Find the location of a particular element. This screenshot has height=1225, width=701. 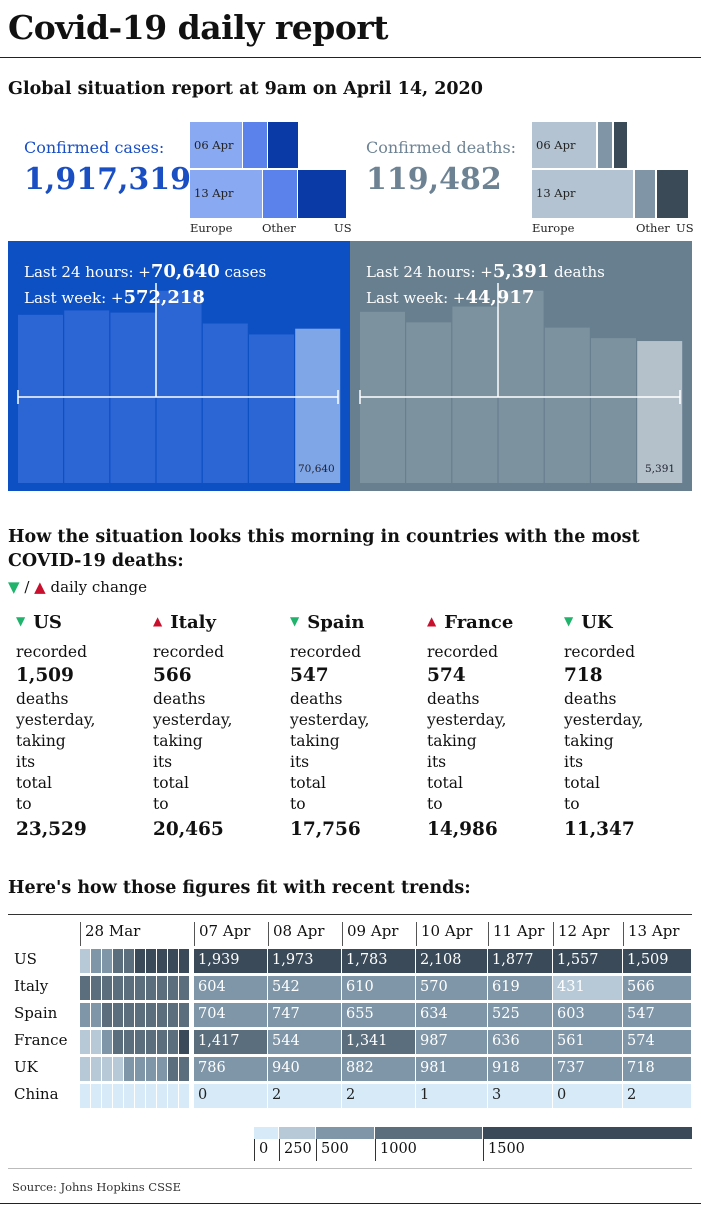

deaths-24h-suffix: deaths is located at coordinates (577, 272).